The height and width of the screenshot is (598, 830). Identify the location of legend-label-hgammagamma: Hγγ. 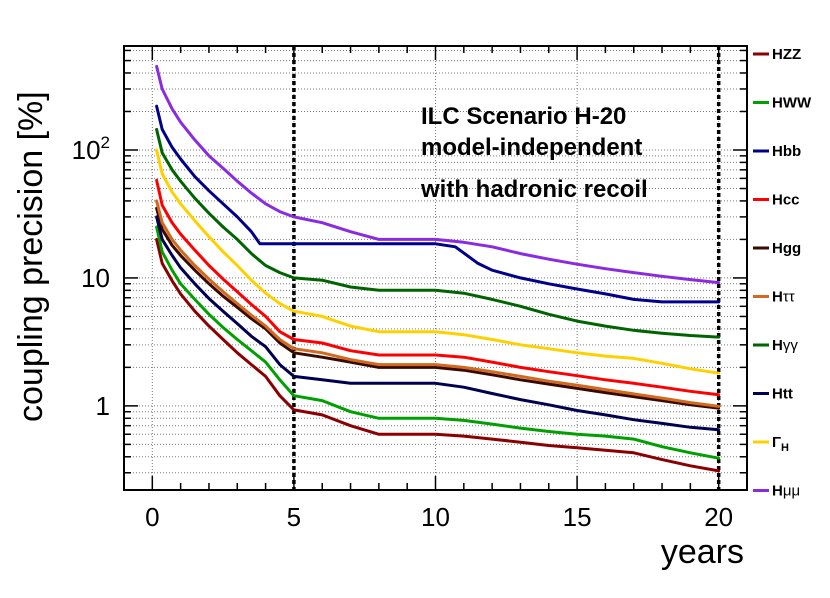
(785, 345).